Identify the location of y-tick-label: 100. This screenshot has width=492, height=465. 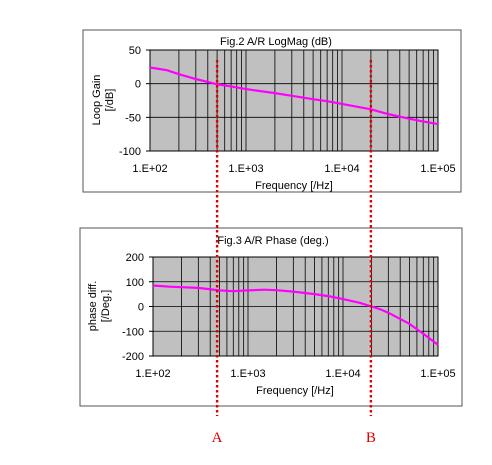
(135, 283).